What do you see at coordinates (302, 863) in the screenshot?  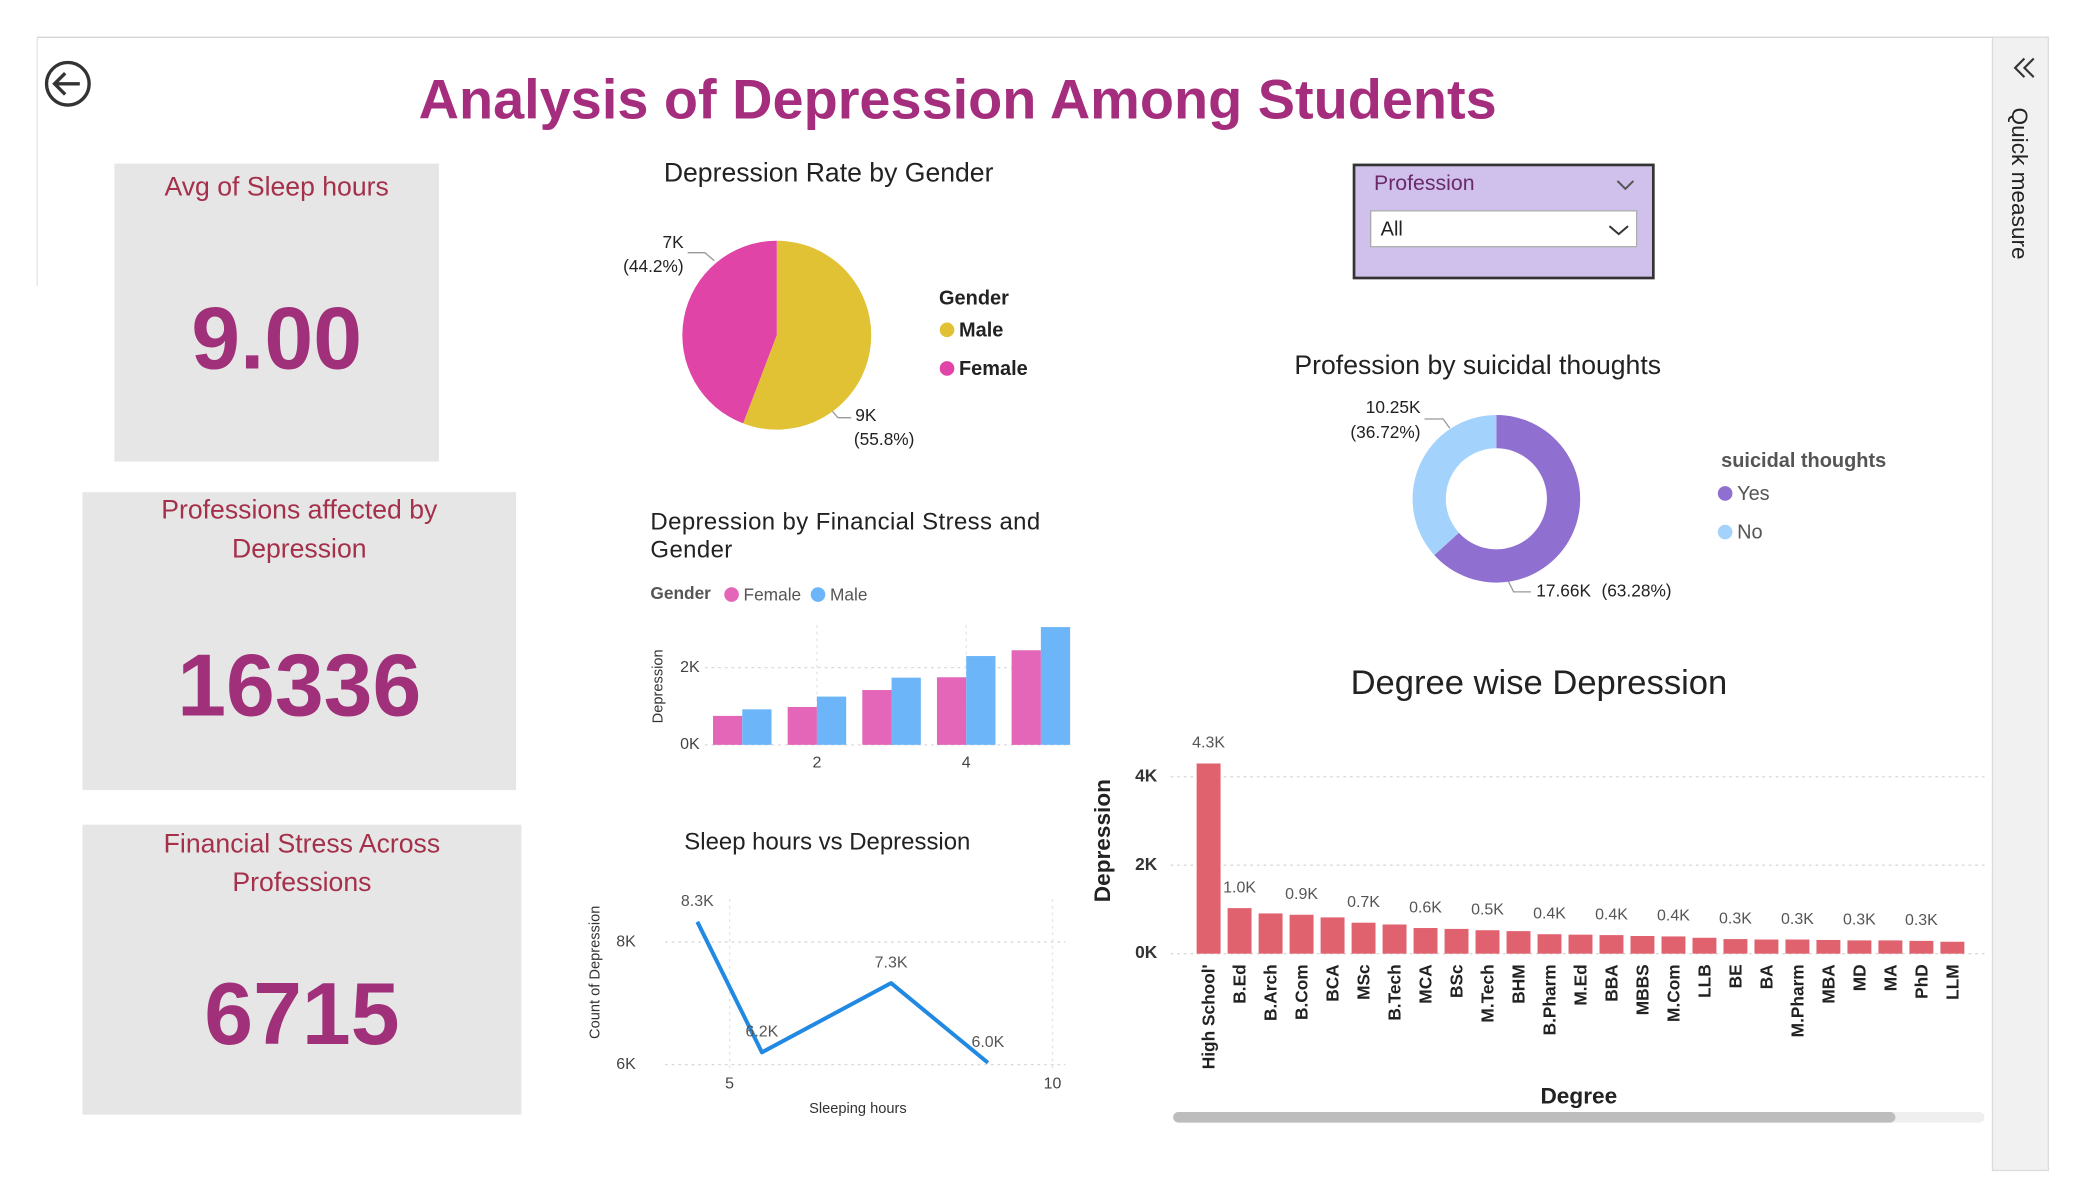 I see `kpi-label: Financial Stress Across Professions` at bounding box center [302, 863].